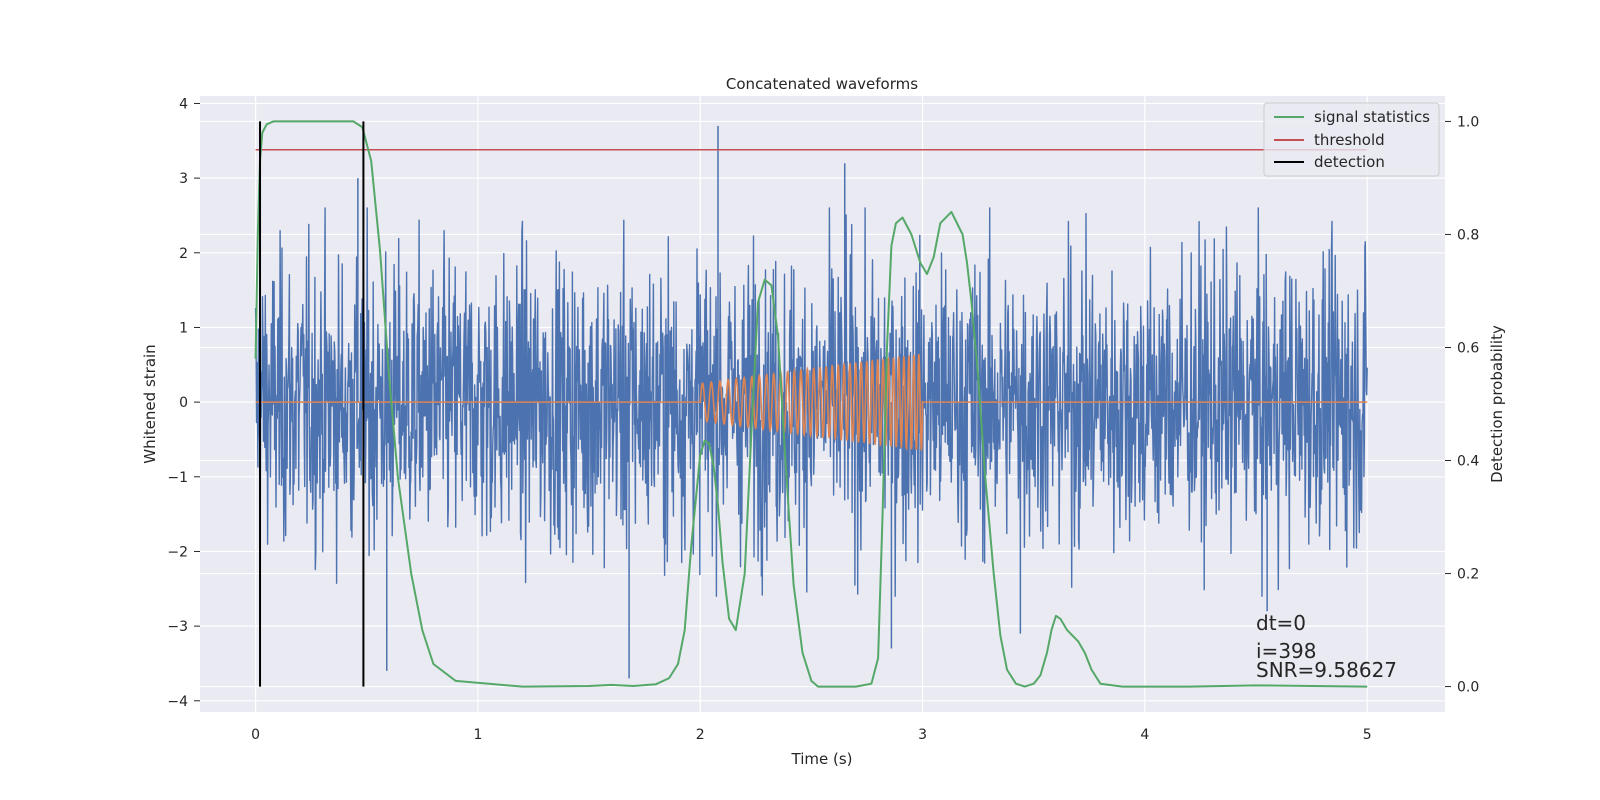 This screenshot has width=1600, height=800. Describe the element at coordinates (183, 254) in the screenshot. I see `y-tick-label-6: 2` at that location.